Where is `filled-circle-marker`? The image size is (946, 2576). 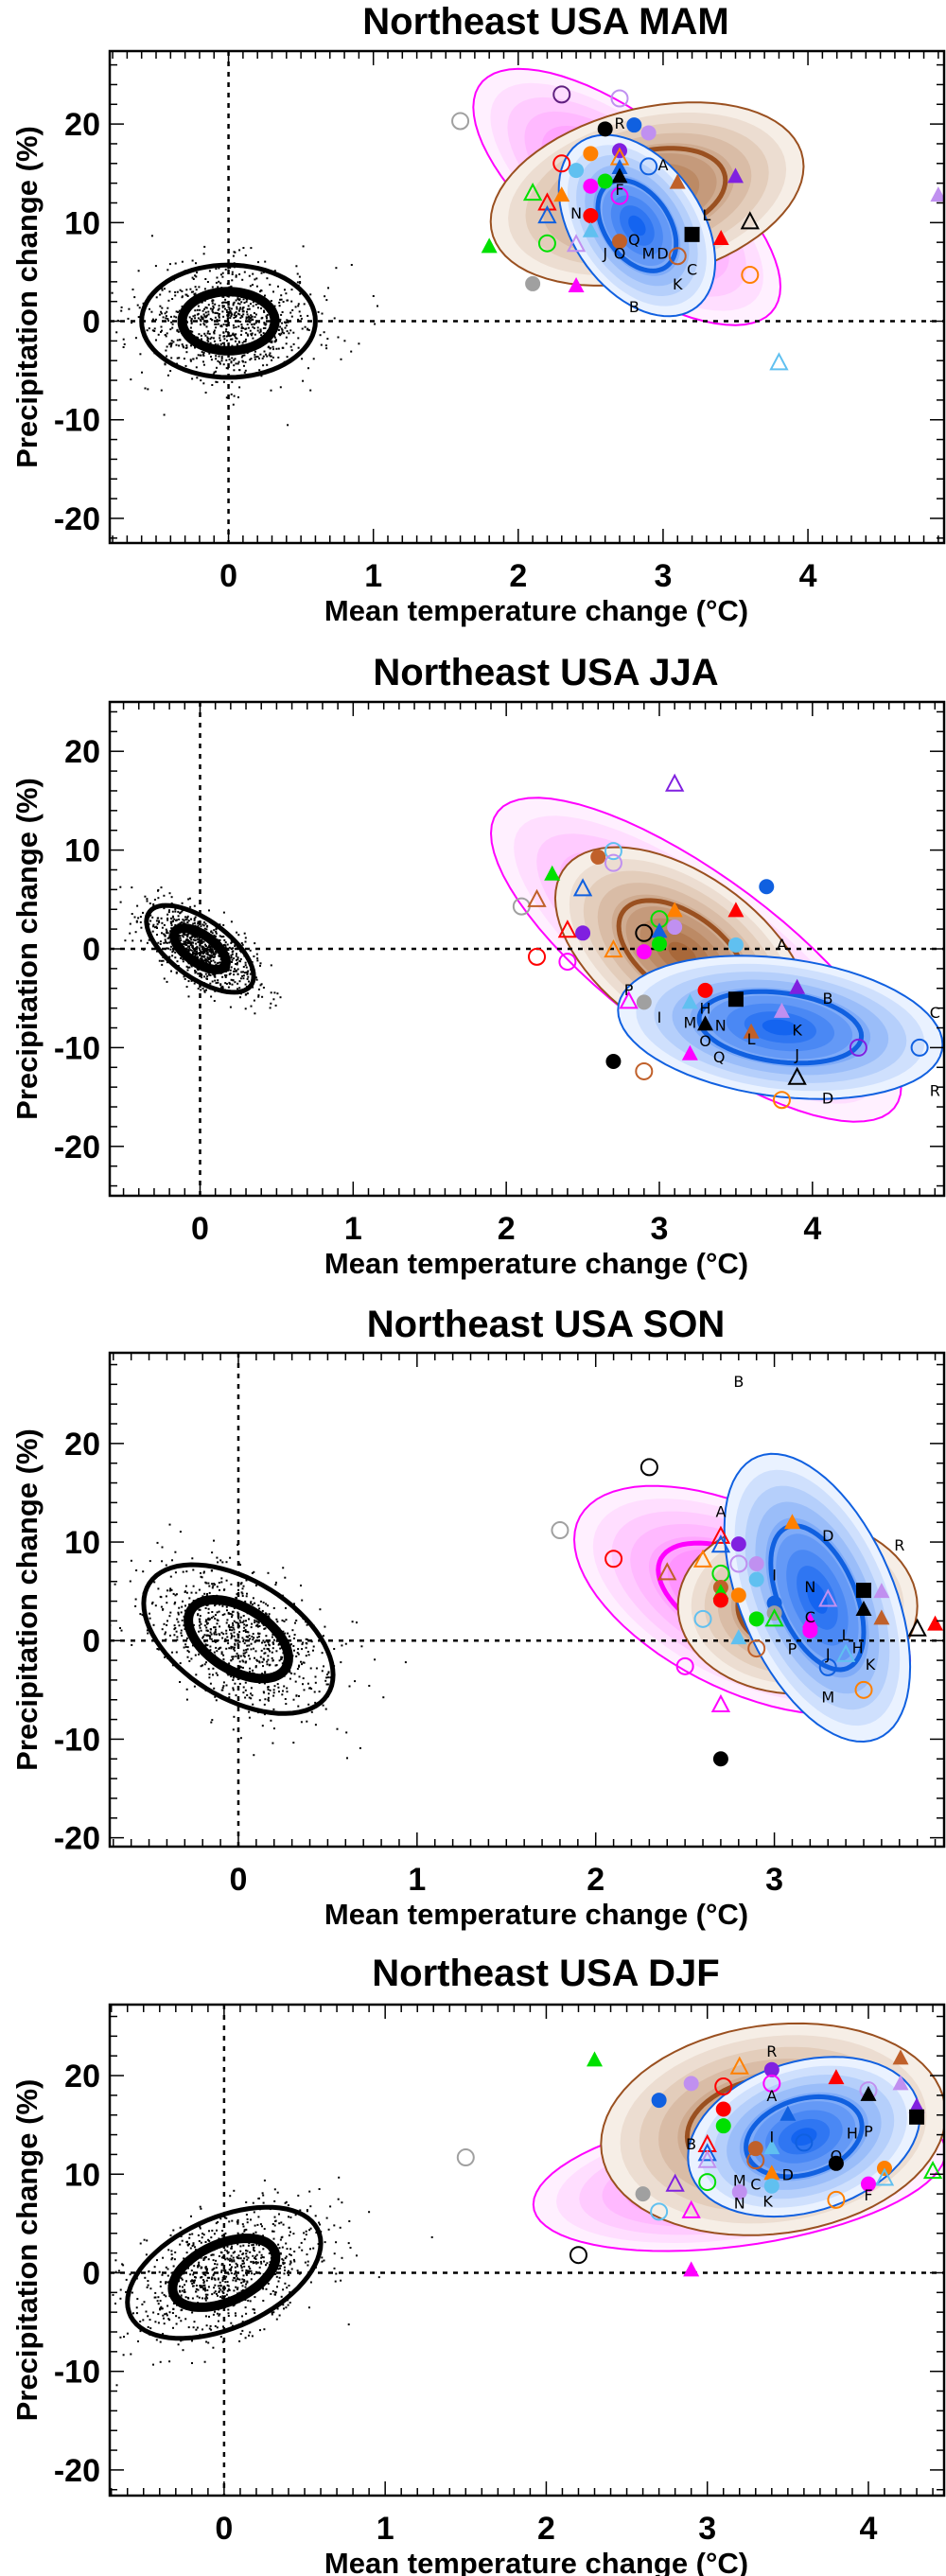 filled-circle-marker is located at coordinates (756, 1563).